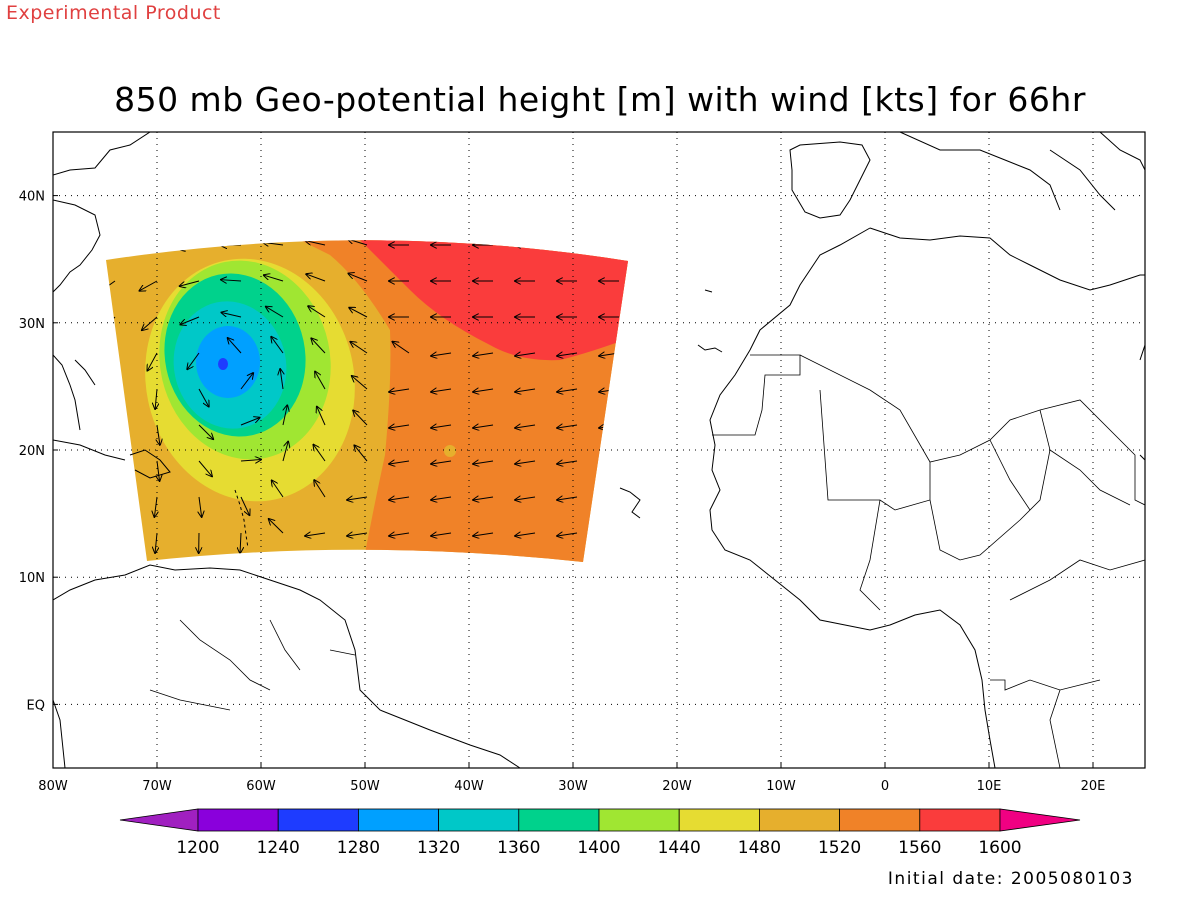 The image size is (1200, 900). What do you see at coordinates (781, 786) in the screenshot?
I see `lon-label: 10W` at bounding box center [781, 786].